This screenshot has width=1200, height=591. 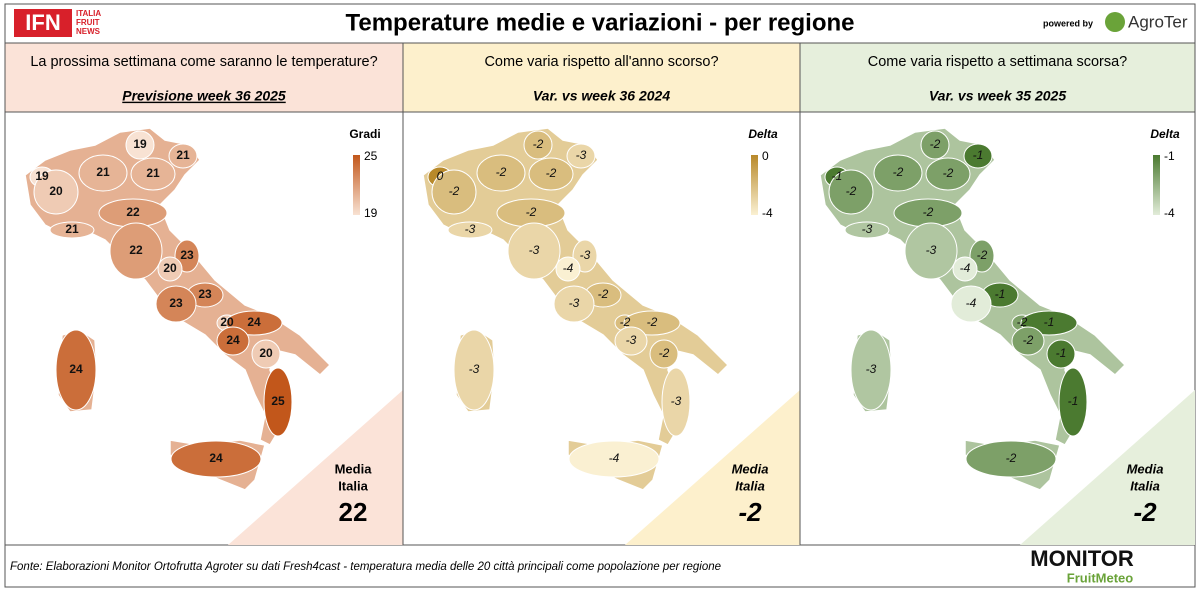 What do you see at coordinates (1068, 23) in the screenshot?
I see `powered-by: powered by` at bounding box center [1068, 23].